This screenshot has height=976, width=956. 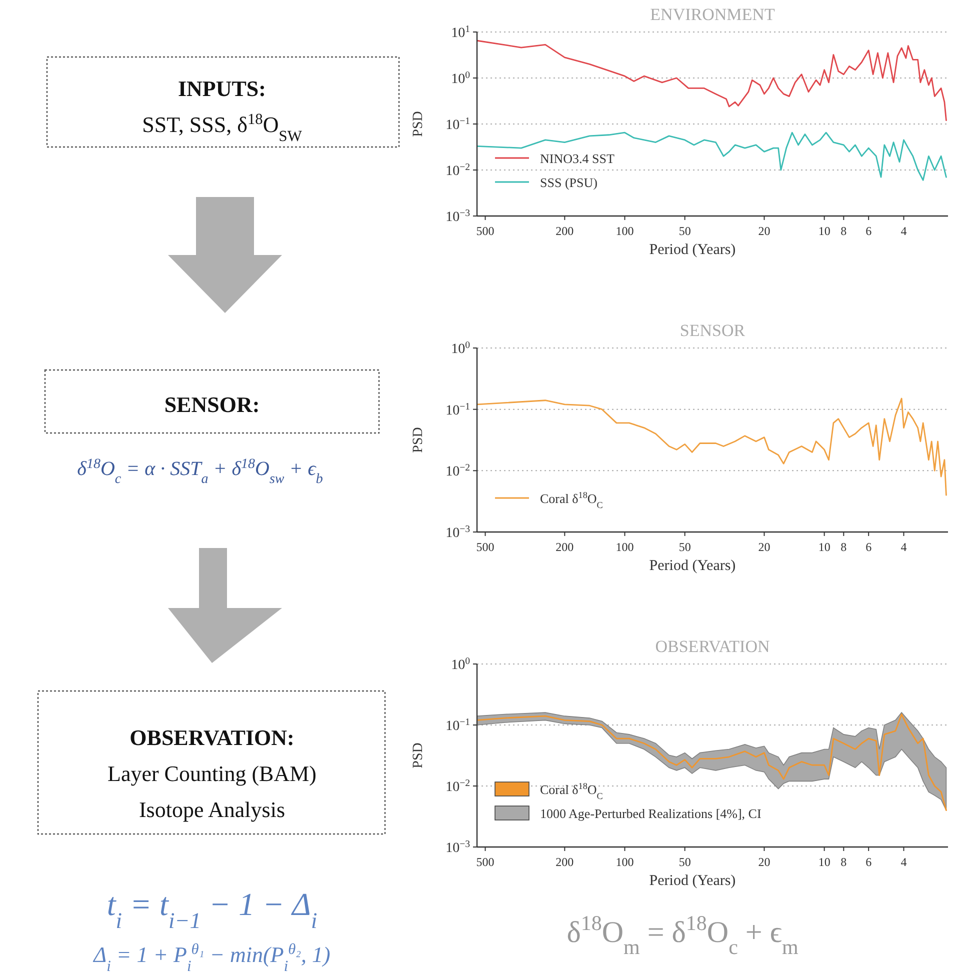 What do you see at coordinates (651, 813) in the screenshot?
I see `annotation: 1000 Age-Perturbed Realizations [4%], CI` at bounding box center [651, 813].